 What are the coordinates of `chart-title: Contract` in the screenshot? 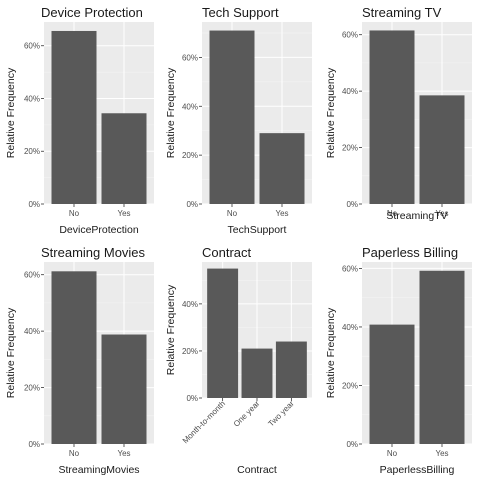 It's located at (227, 252).